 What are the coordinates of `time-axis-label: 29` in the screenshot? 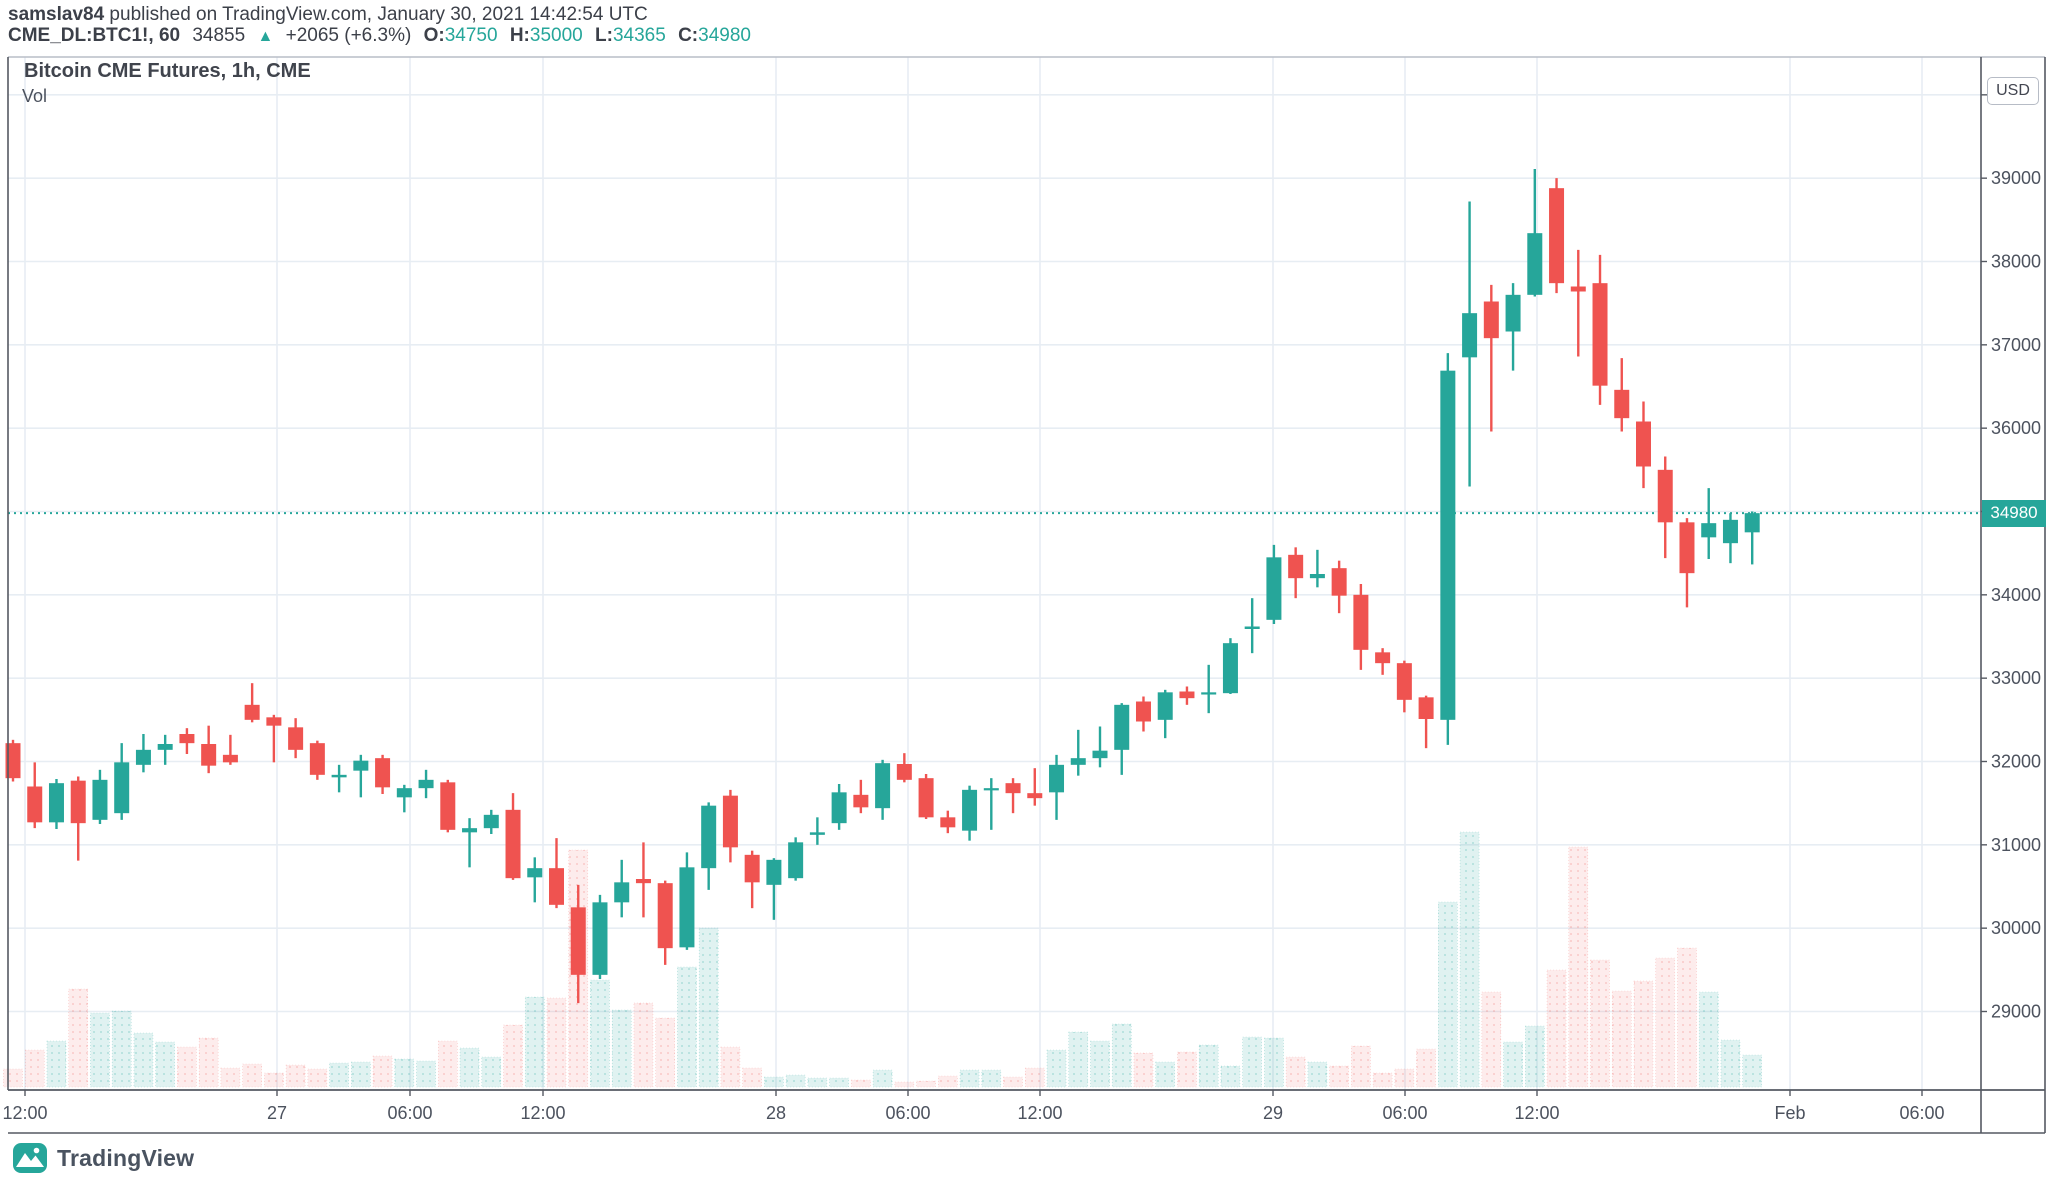 It's located at (1273, 1113).